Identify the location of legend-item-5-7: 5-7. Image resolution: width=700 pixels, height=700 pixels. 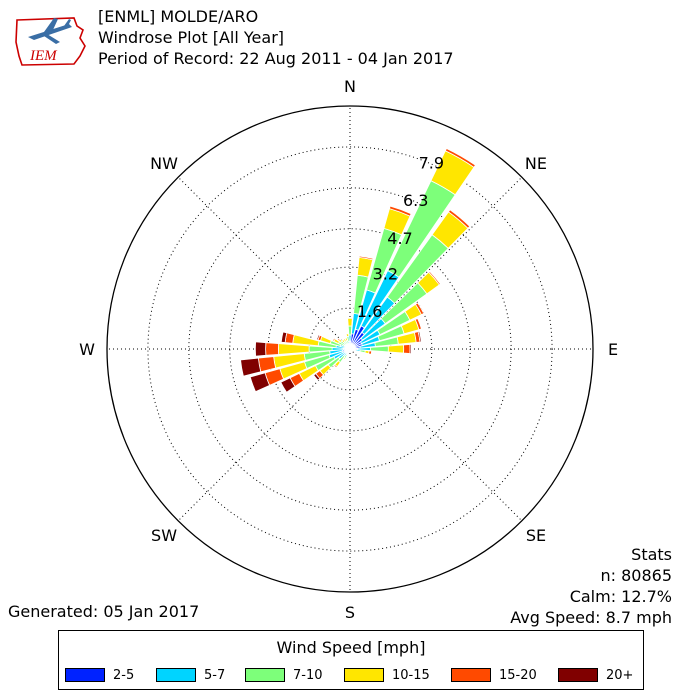
(190, 675).